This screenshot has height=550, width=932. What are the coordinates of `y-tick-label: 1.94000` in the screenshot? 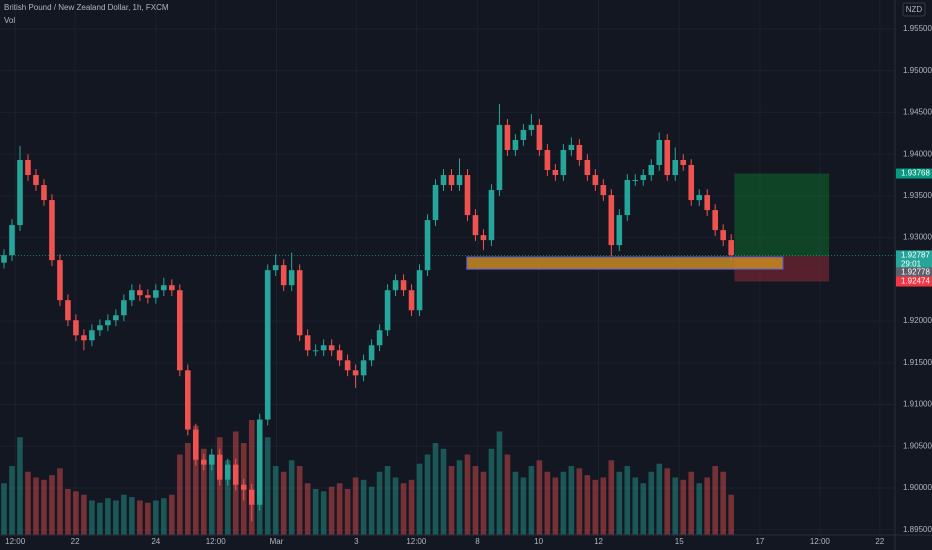 It's located at (917, 153).